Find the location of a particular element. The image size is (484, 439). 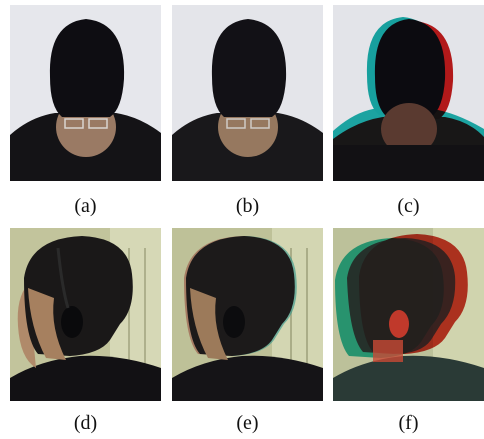

caption-b: (b) is located at coordinates (247, 206).